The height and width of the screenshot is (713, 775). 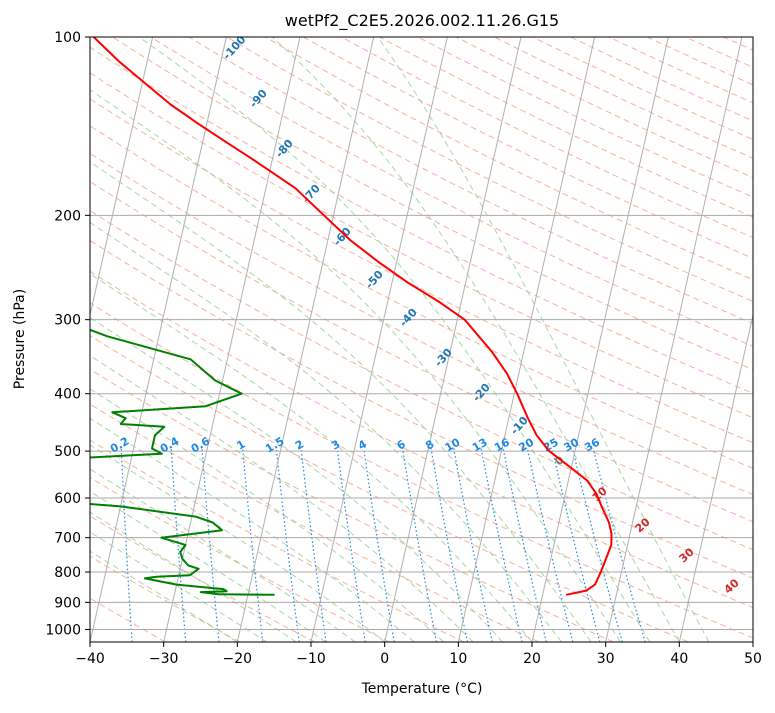 I want to click on chart-title: wetPf2_C2E5.2026.002.11.26.G15, so click(x=422, y=21).